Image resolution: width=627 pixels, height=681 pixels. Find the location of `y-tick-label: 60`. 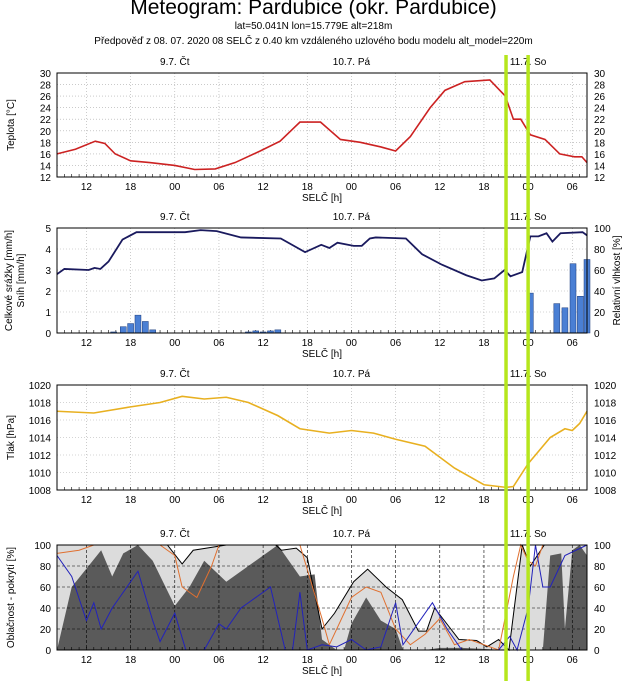

y-tick-label: 60 is located at coordinates (46, 588).